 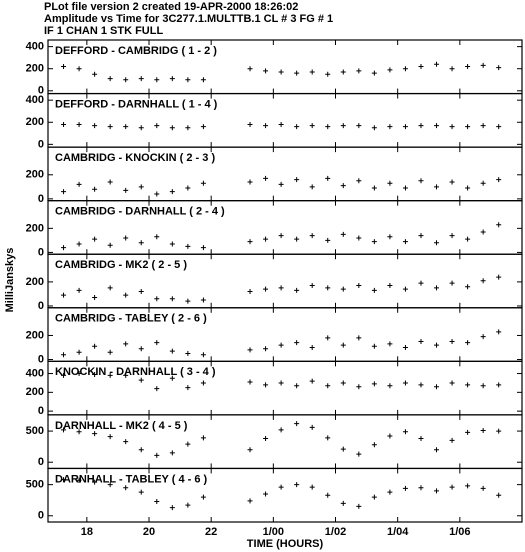 What do you see at coordinates (285, 544) in the screenshot?
I see `x-axis-label: TIME (HOURS)` at bounding box center [285, 544].